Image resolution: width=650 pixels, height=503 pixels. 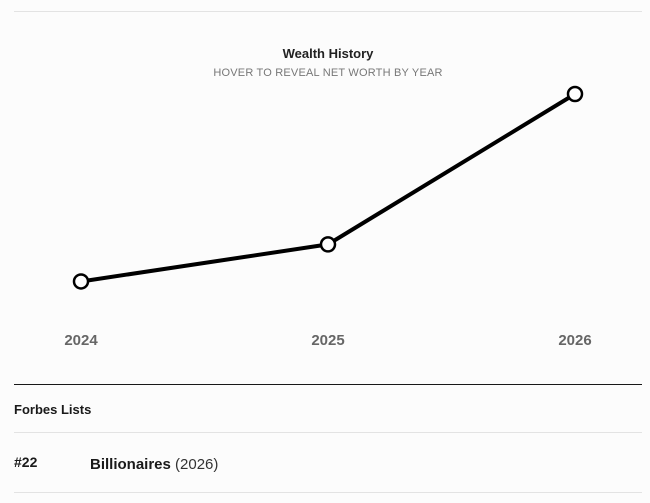 What do you see at coordinates (328, 432) in the screenshot?
I see `list-divider` at bounding box center [328, 432].